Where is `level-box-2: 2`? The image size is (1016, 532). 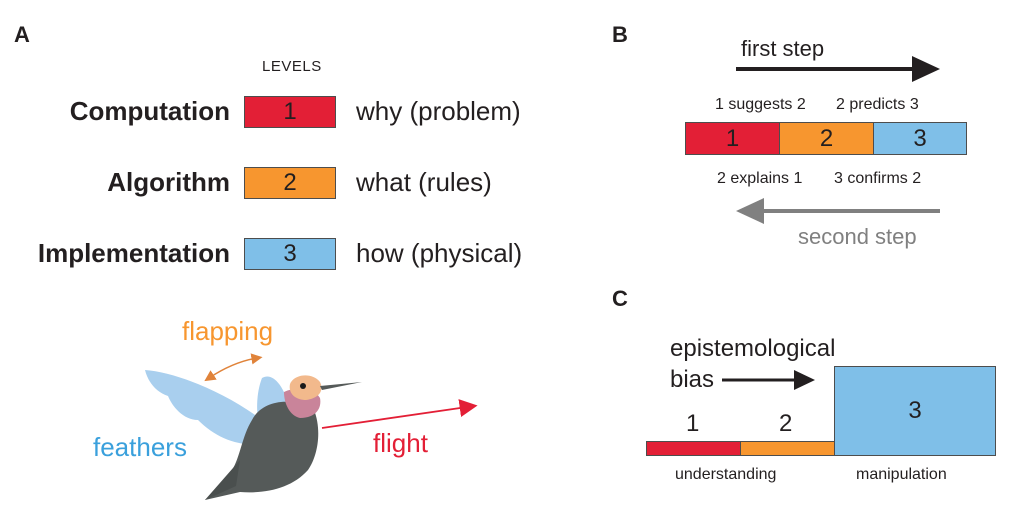
level-box-2: 2 is located at coordinates (290, 183).